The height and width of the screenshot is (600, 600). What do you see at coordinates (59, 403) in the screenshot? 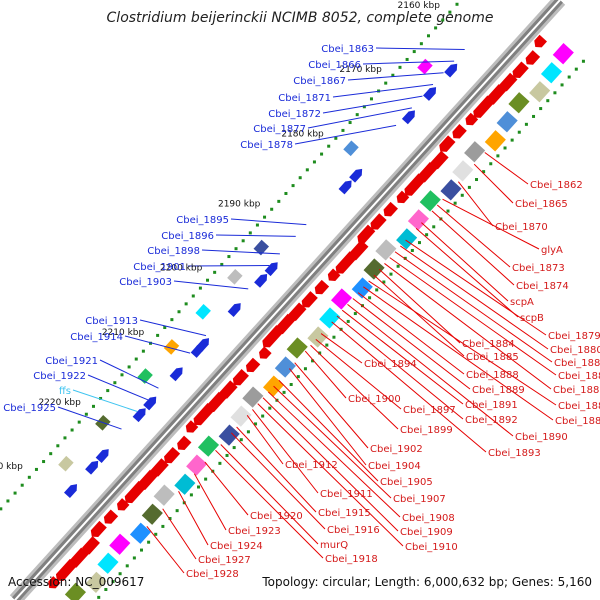
I see `kbp-label: 2220 kbp` at bounding box center [59, 403].